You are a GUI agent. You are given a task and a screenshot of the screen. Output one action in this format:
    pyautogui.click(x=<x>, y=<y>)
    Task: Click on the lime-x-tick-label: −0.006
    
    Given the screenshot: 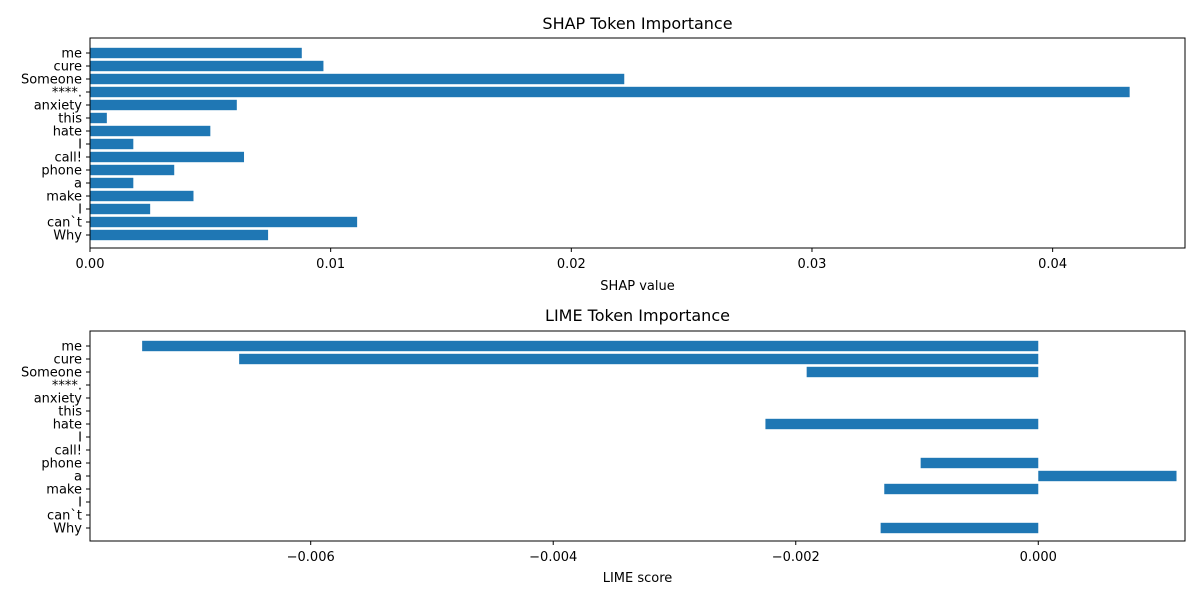 What is the action you would take?
    pyautogui.click(x=311, y=557)
    